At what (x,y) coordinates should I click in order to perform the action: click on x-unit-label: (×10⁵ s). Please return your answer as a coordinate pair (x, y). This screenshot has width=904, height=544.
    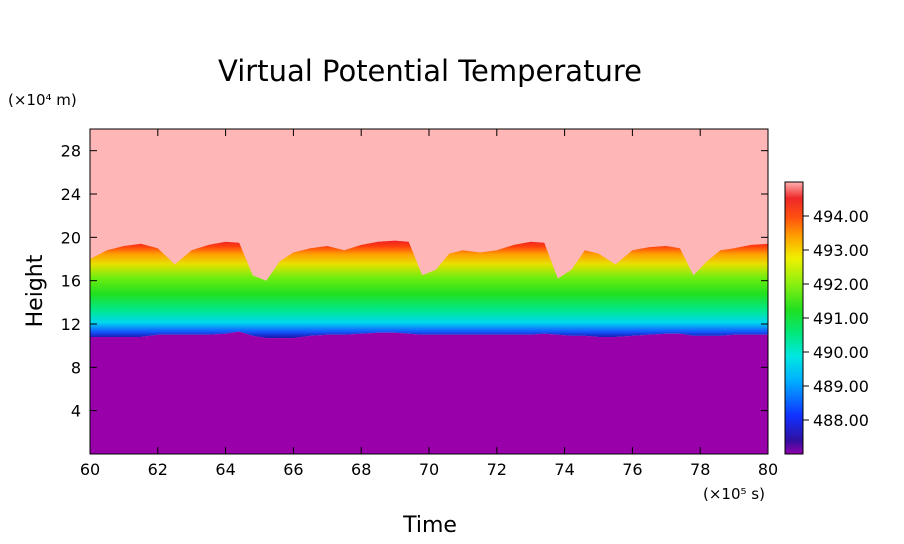
    Looking at the image, I should click on (734, 494).